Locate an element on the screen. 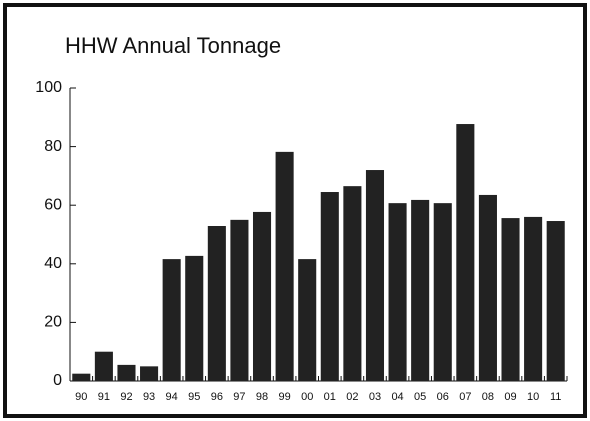 Image resolution: width=590 pixels, height=421 pixels. x-tick-label: 91 is located at coordinates (104, 397).